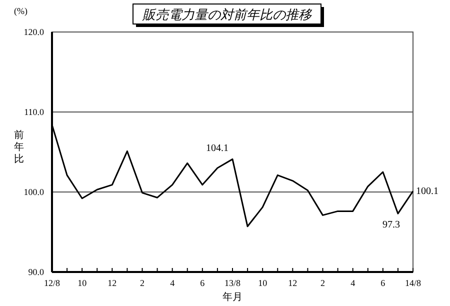 This screenshot has height=306, width=450. Describe the element at coordinates (217, 148) in the screenshot. I see `data-label: 104.1` at that location.